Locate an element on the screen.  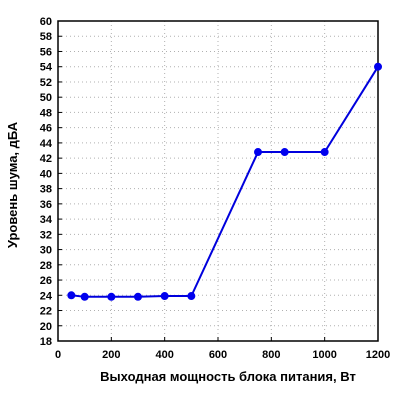
y-axis-title: Уровень шума, дБА is located at coordinates (12, 184).